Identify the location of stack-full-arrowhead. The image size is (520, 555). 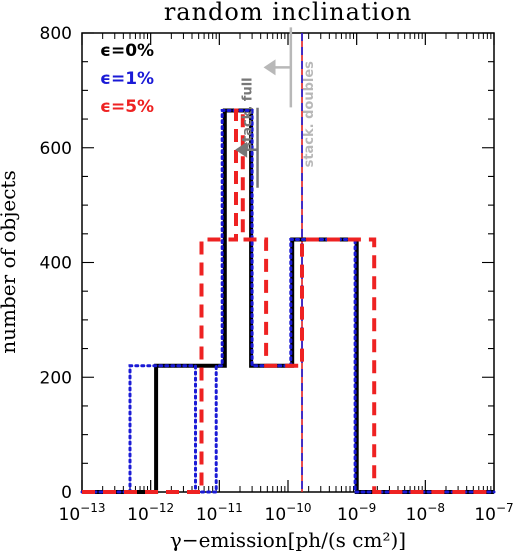
(241, 149).